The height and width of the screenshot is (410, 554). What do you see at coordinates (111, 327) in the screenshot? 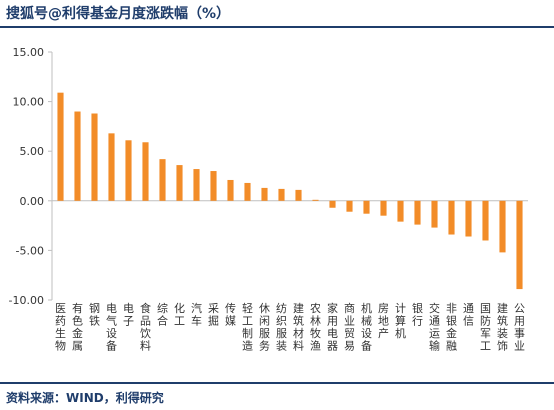
I see `x-tick-label: 电气设备` at bounding box center [111, 327].